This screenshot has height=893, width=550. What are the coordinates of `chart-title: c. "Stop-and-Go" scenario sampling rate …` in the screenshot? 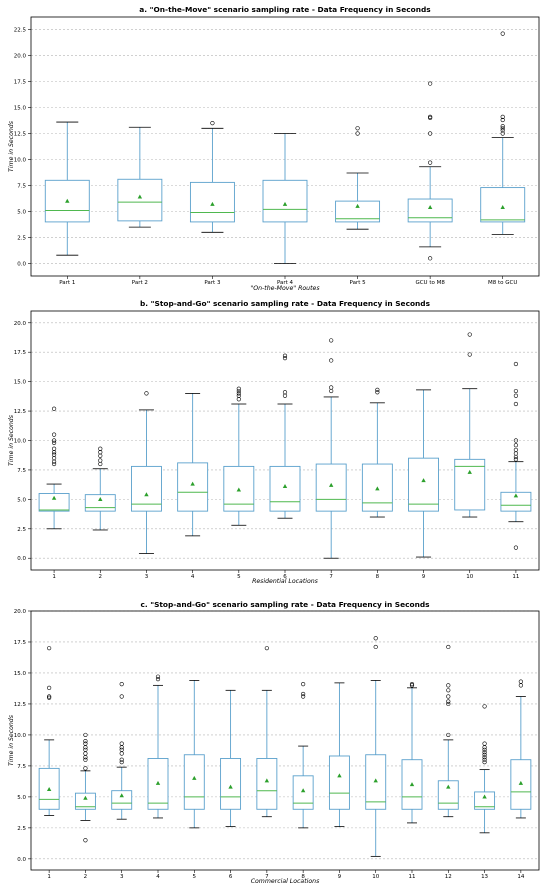 It's located at (285, 604).